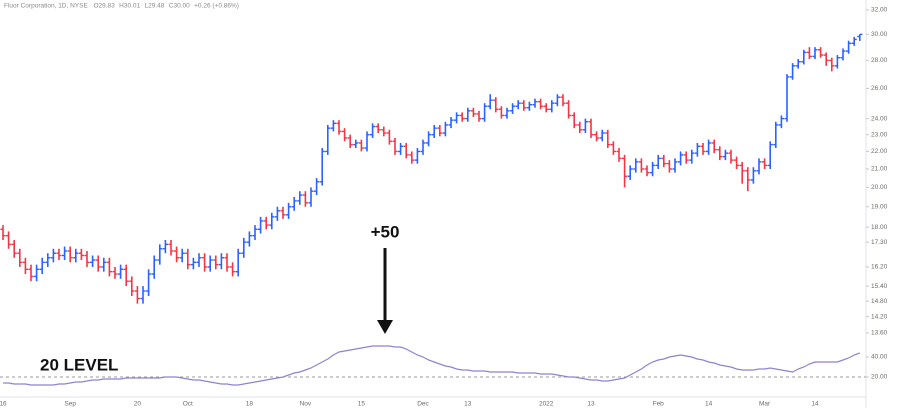 Image resolution: width=899 pixels, height=408 pixels. I want to click on y-tick-label: 23.00, so click(879, 134).